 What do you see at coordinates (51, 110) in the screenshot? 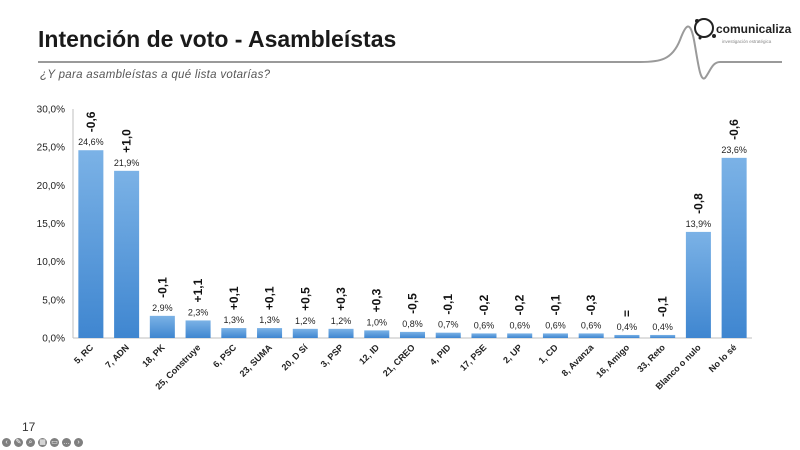
I see `y-tick-label: 30,0%` at bounding box center [51, 110].